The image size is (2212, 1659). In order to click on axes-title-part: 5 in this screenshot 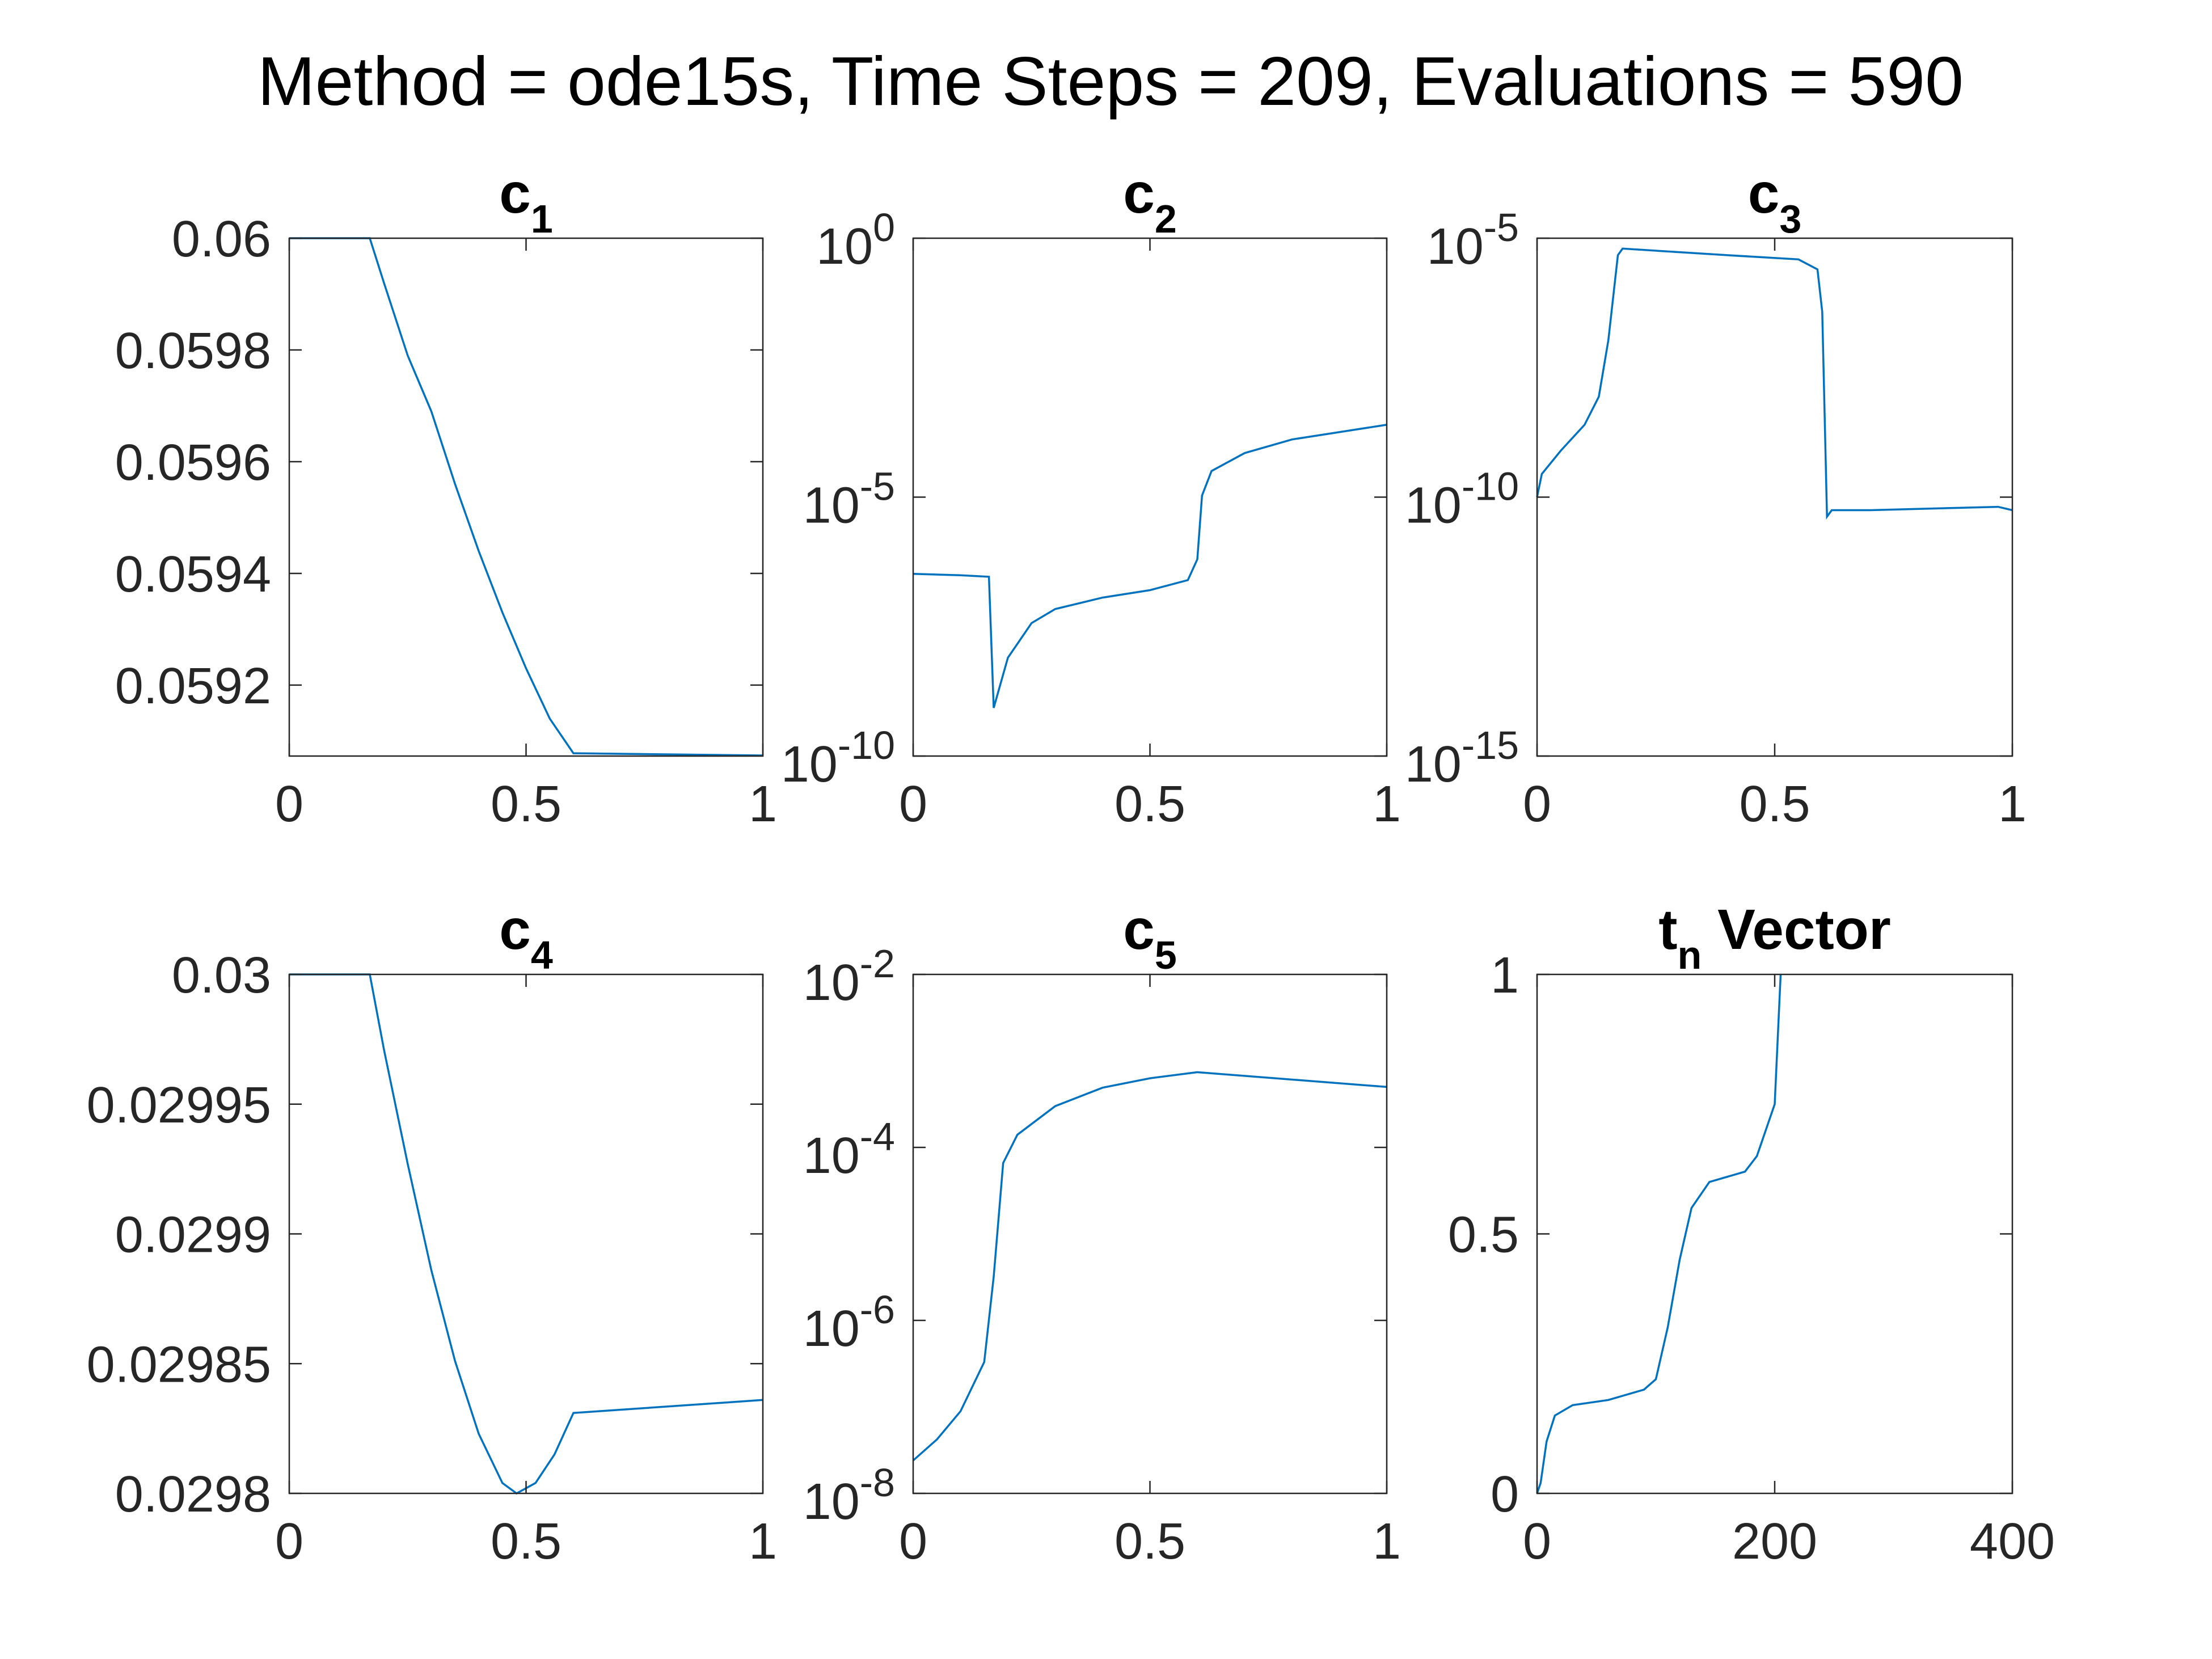, I will do `click(1166, 955)`.